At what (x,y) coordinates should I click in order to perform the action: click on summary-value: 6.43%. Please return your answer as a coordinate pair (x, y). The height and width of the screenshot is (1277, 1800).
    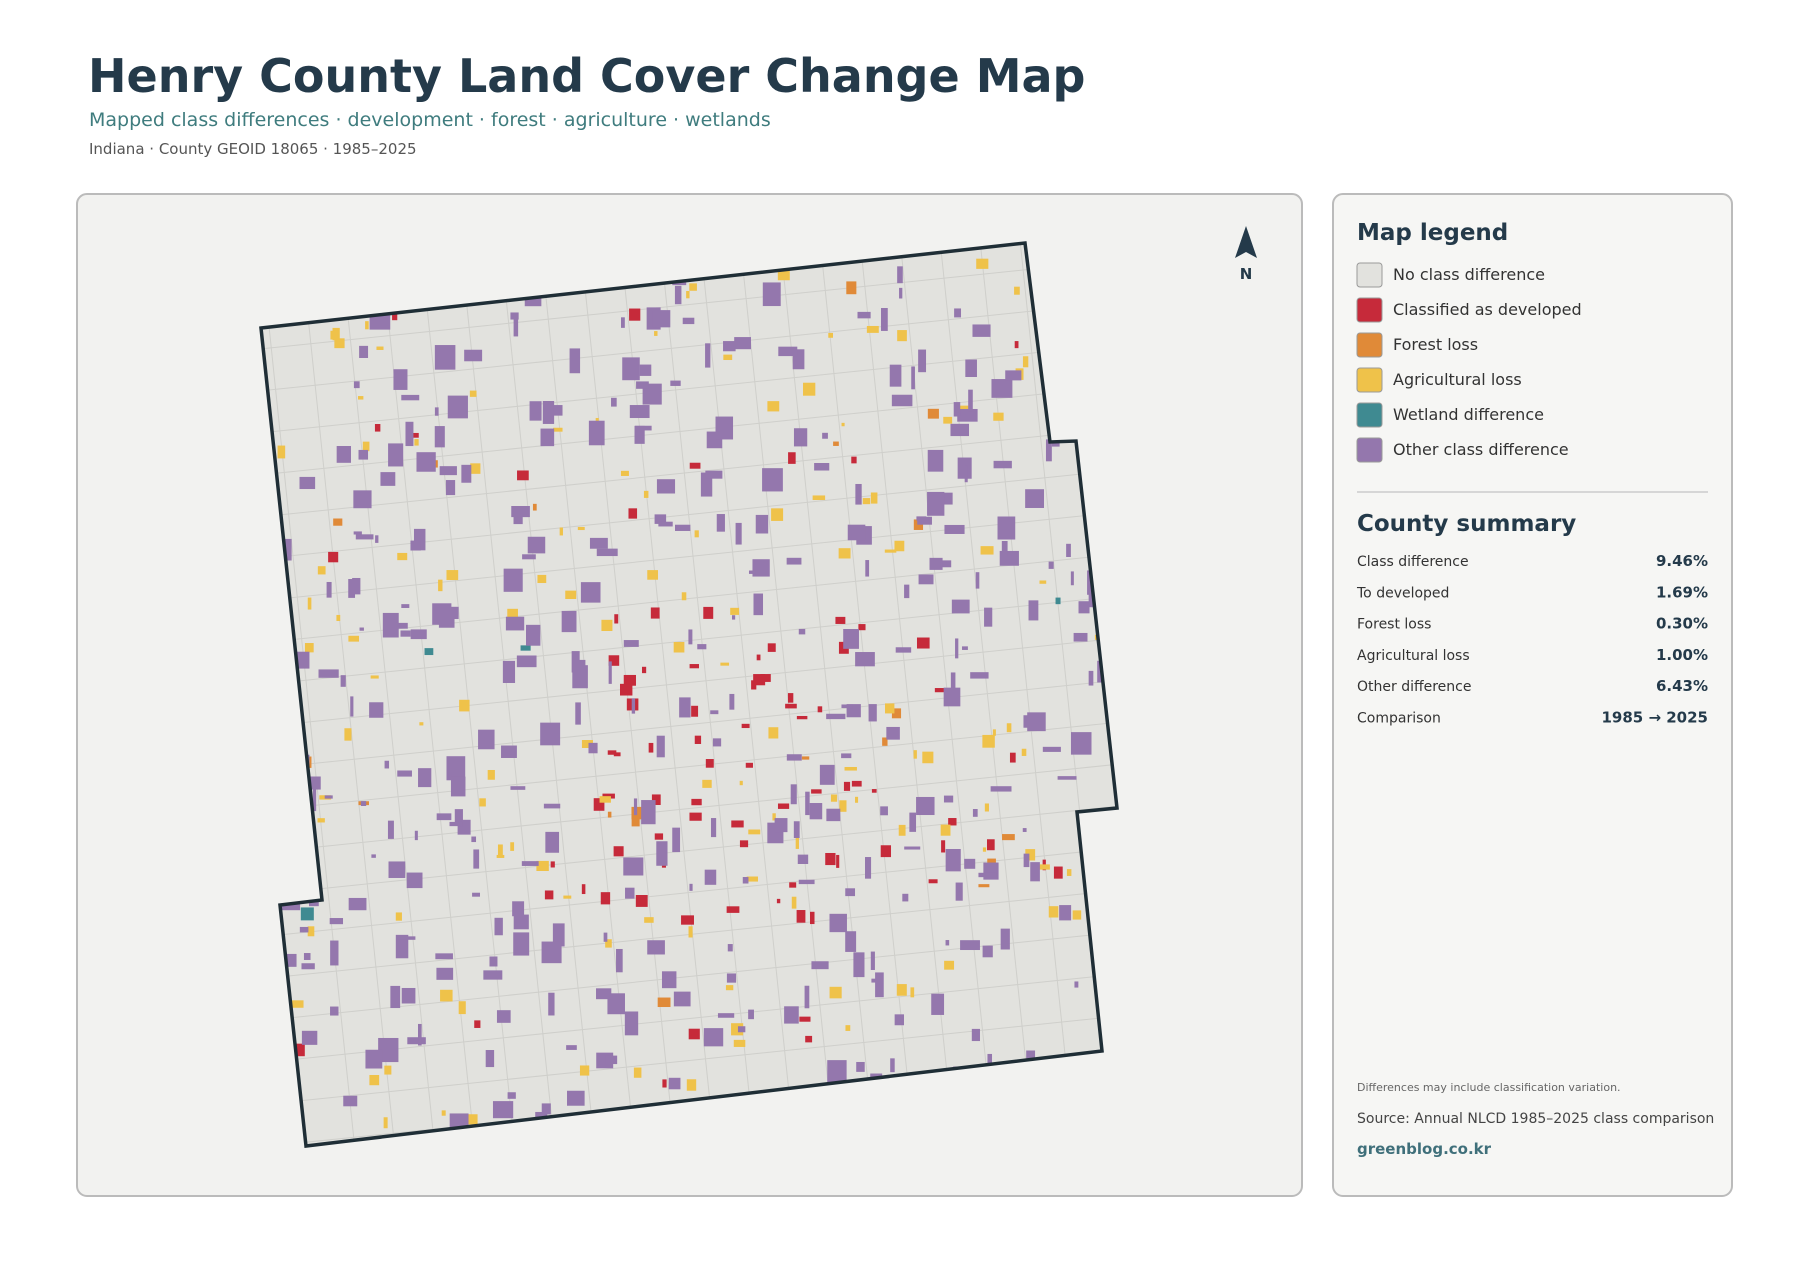
    Looking at the image, I should click on (1682, 686).